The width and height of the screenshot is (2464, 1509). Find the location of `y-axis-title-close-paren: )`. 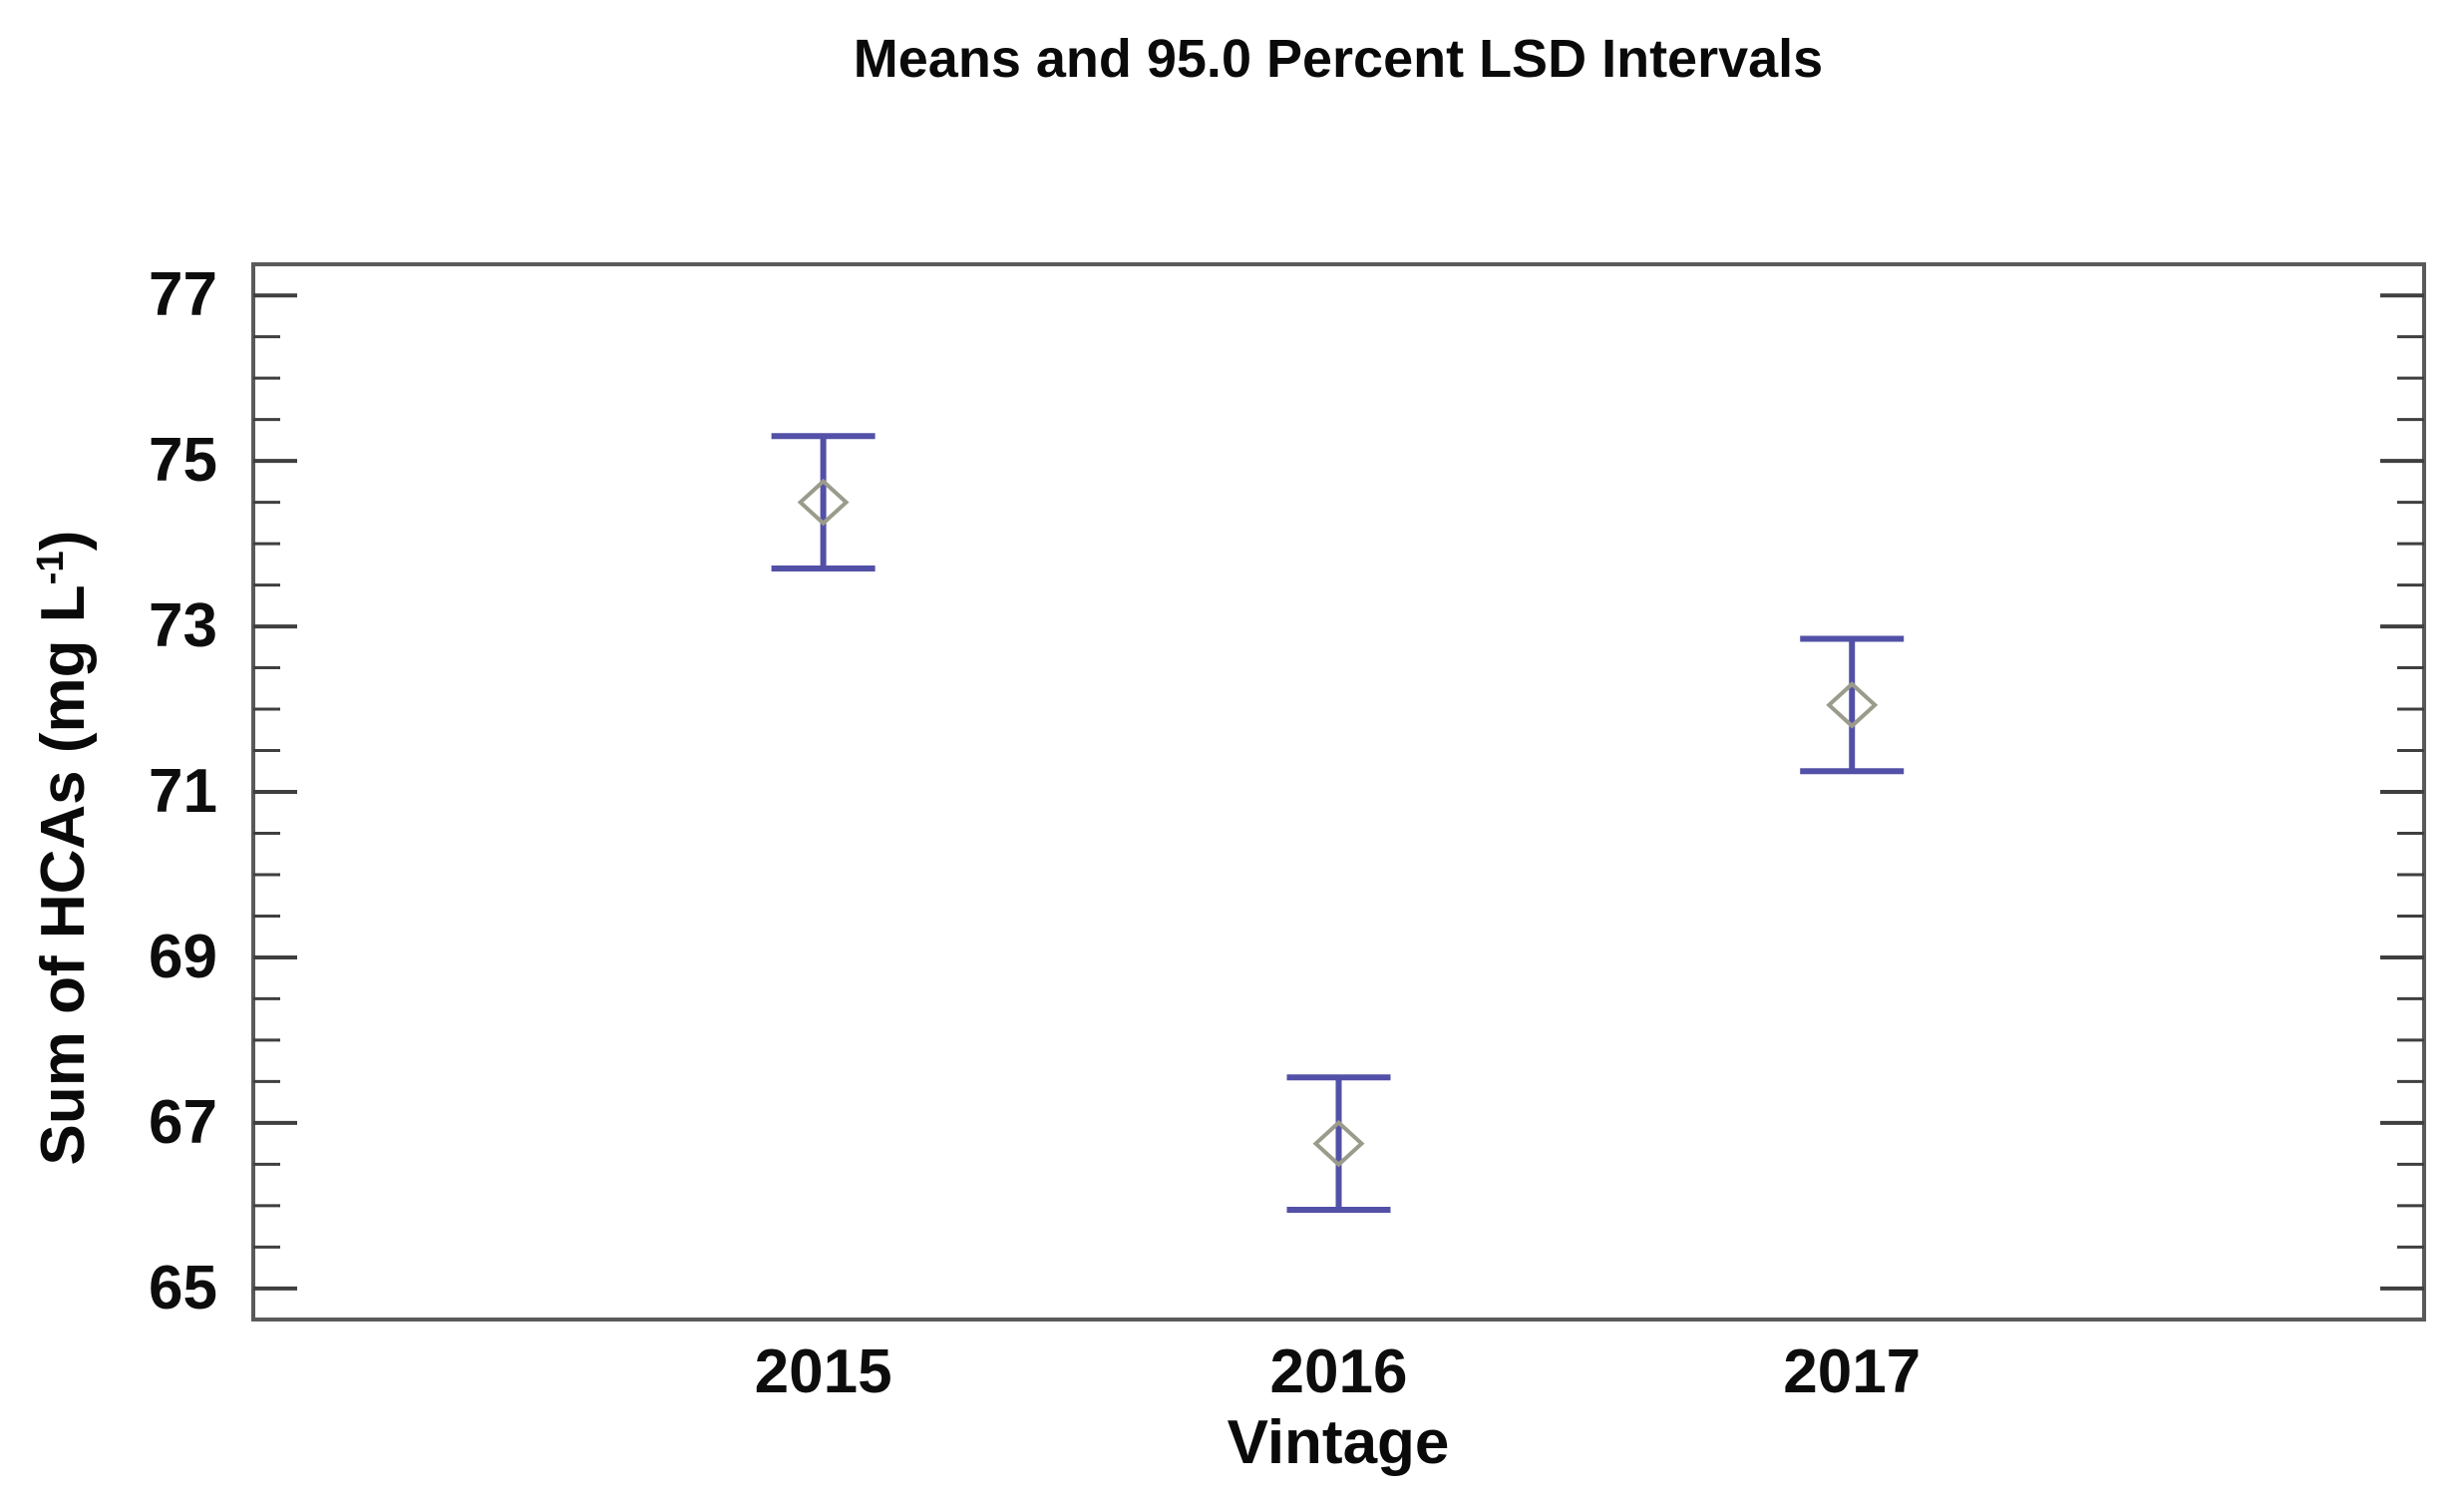

y-axis-title-close-paren: ) is located at coordinates (63, 541).